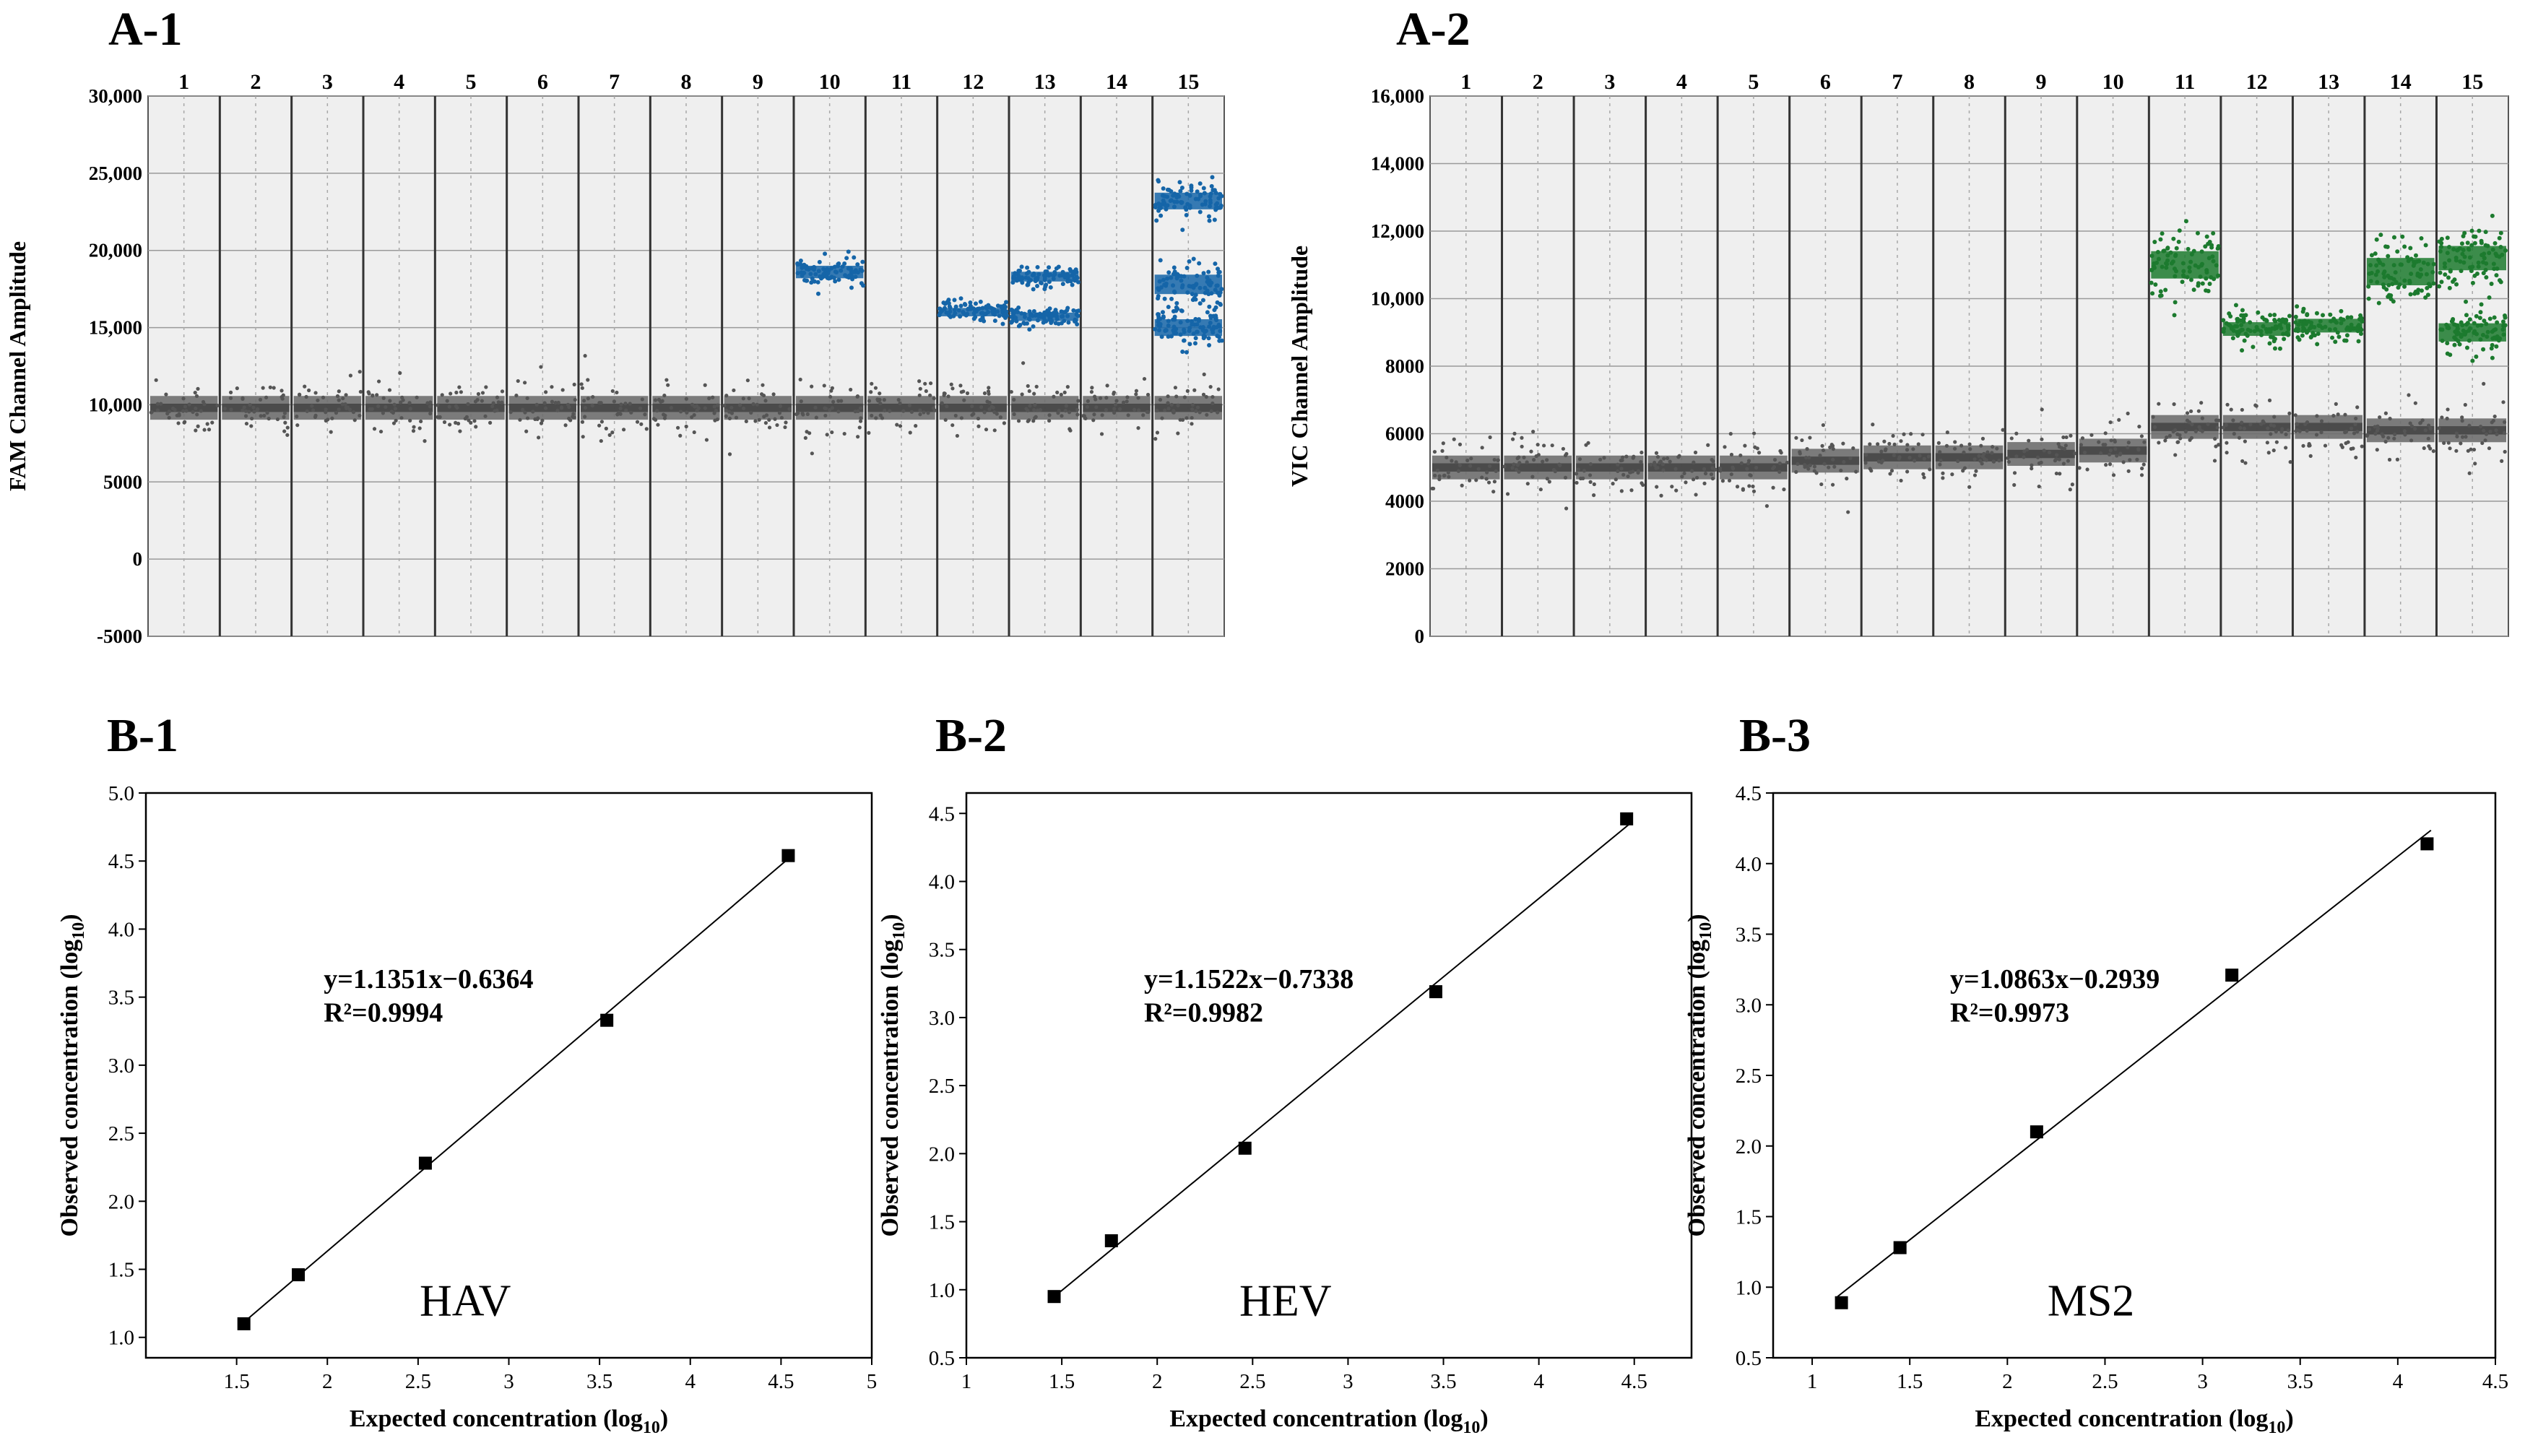 The image size is (2525, 1456). Describe the element at coordinates (2401, 82) in the screenshot. I see `lane-label: 14` at that location.